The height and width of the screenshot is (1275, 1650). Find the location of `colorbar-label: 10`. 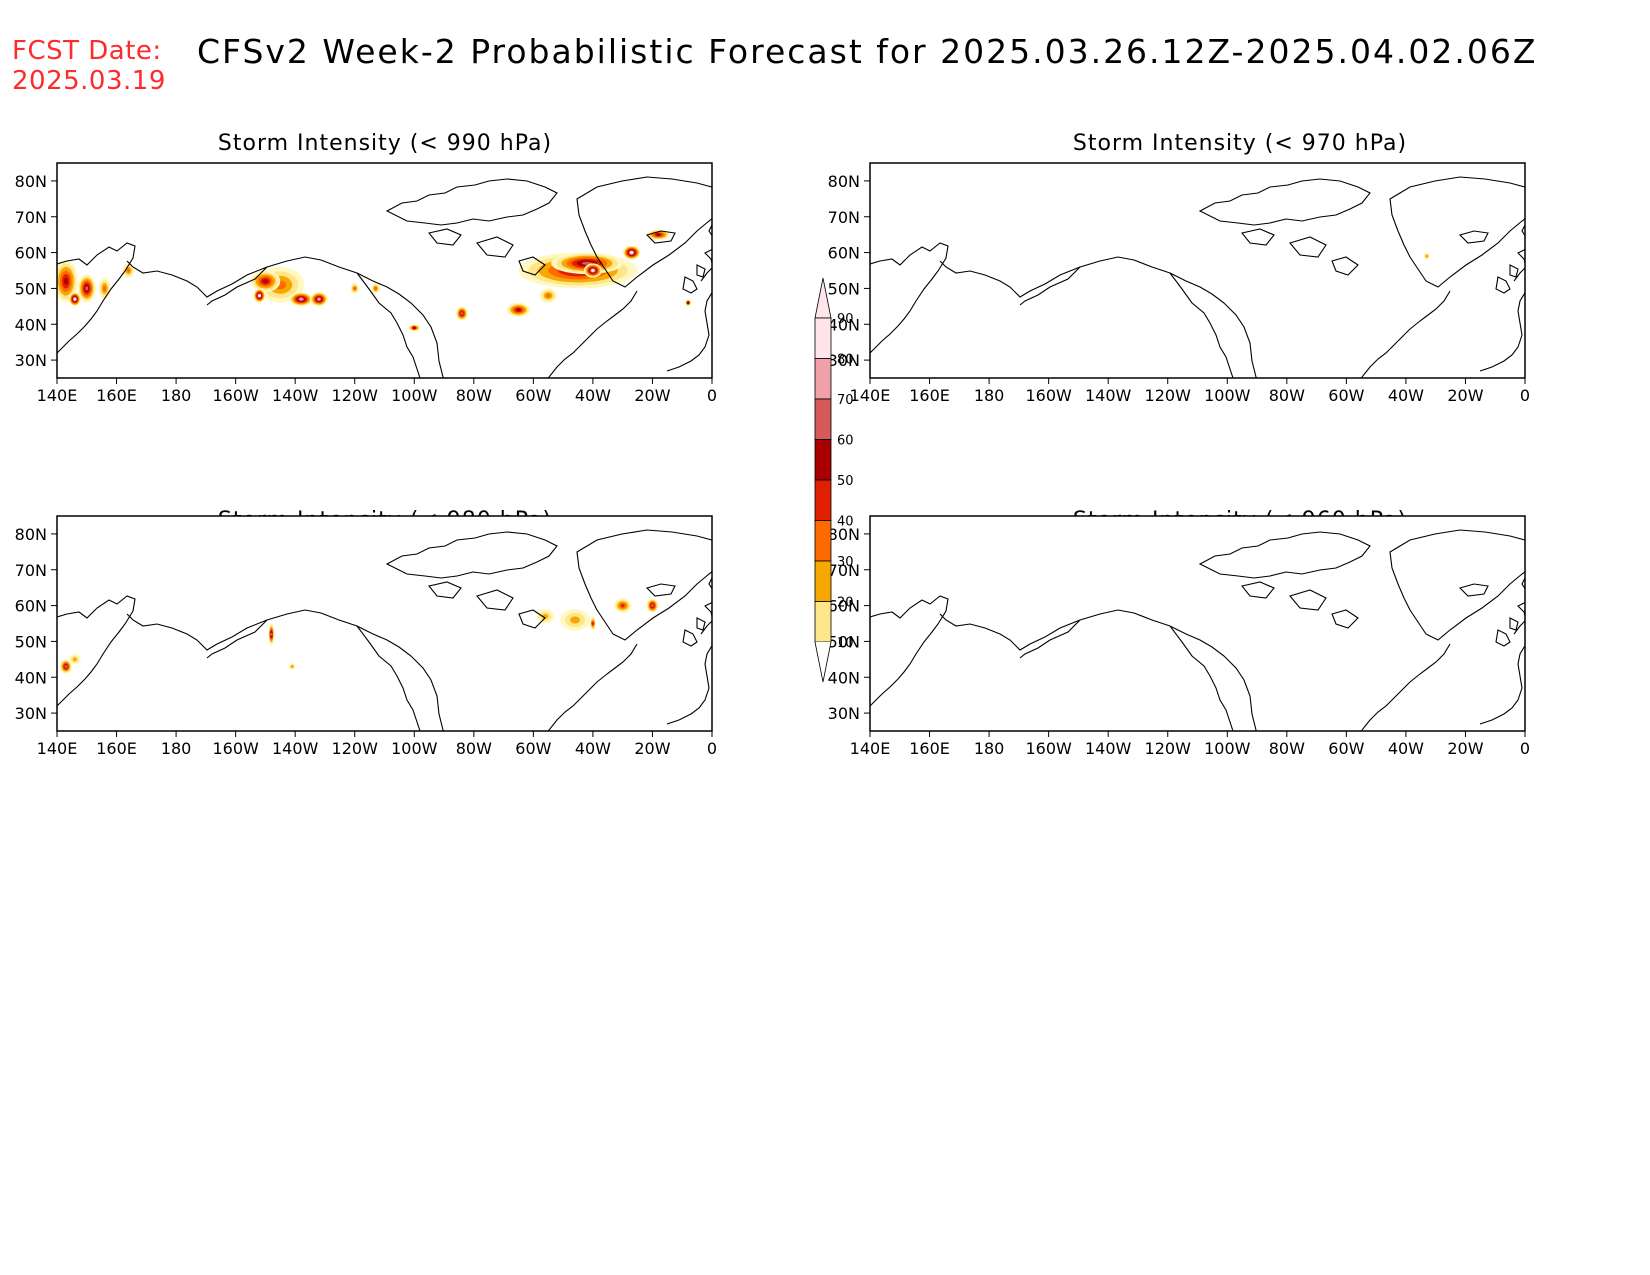

colorbar-label: 10 is located at coordinates (845, 643).